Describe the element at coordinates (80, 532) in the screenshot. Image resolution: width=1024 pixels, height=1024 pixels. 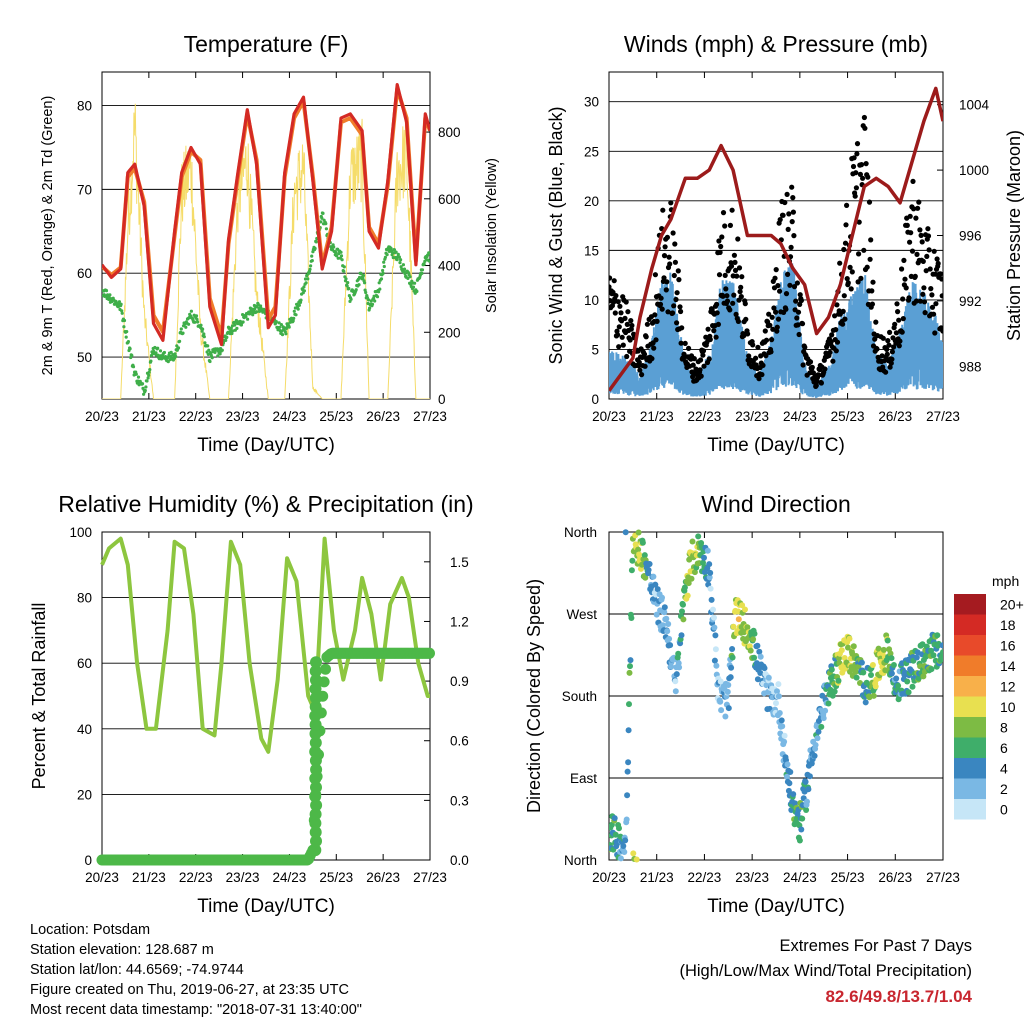
I see `y-tick-label: 100` at that location.